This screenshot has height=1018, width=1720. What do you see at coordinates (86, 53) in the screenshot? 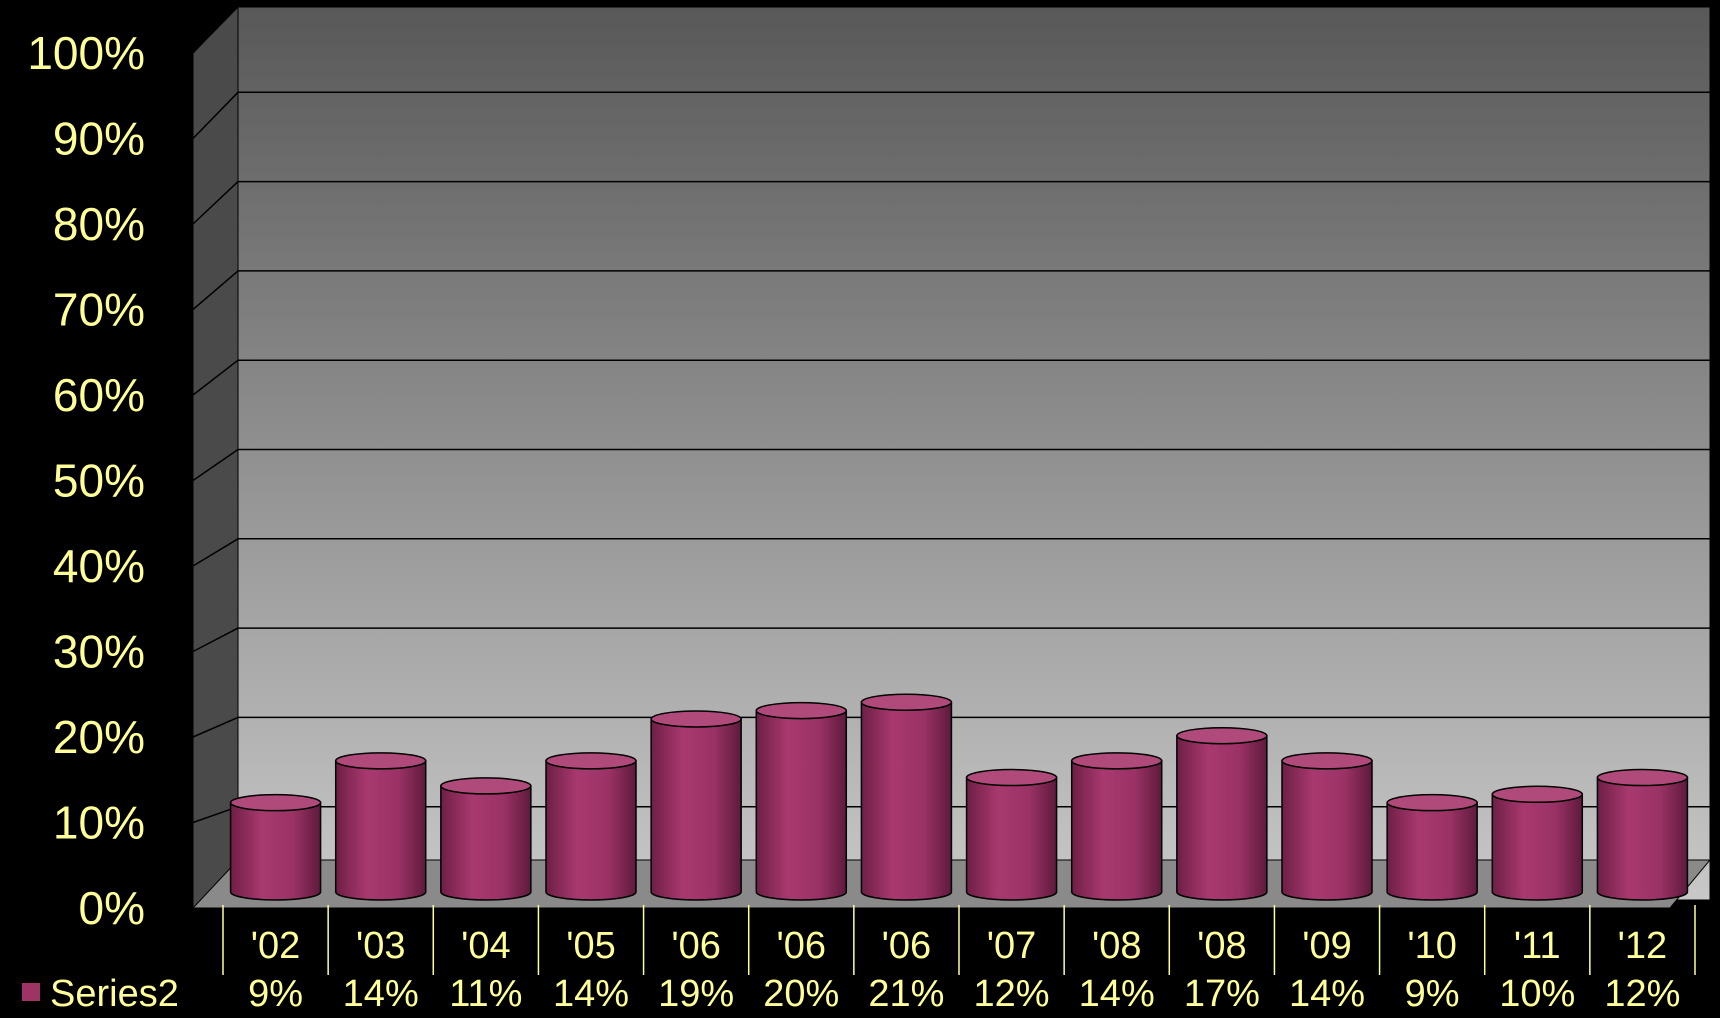
I see `y-tick-label: 100%` at bounding box center [86, 53].